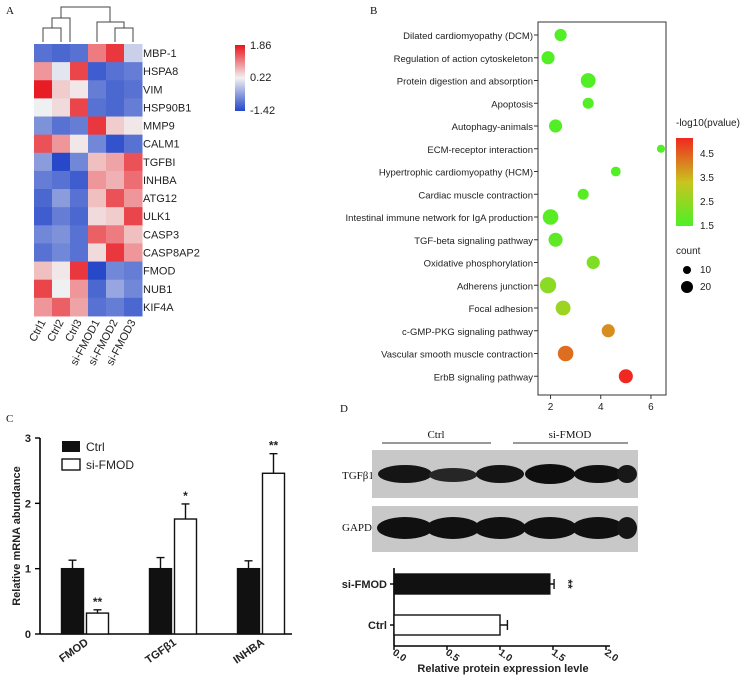 Image resolution: width=740 pixels, height=678 pixels. Describe the element at coordinates (570, 435) in the screenshot. I see `blot-group-sifmod: si-FMOD` at that location.